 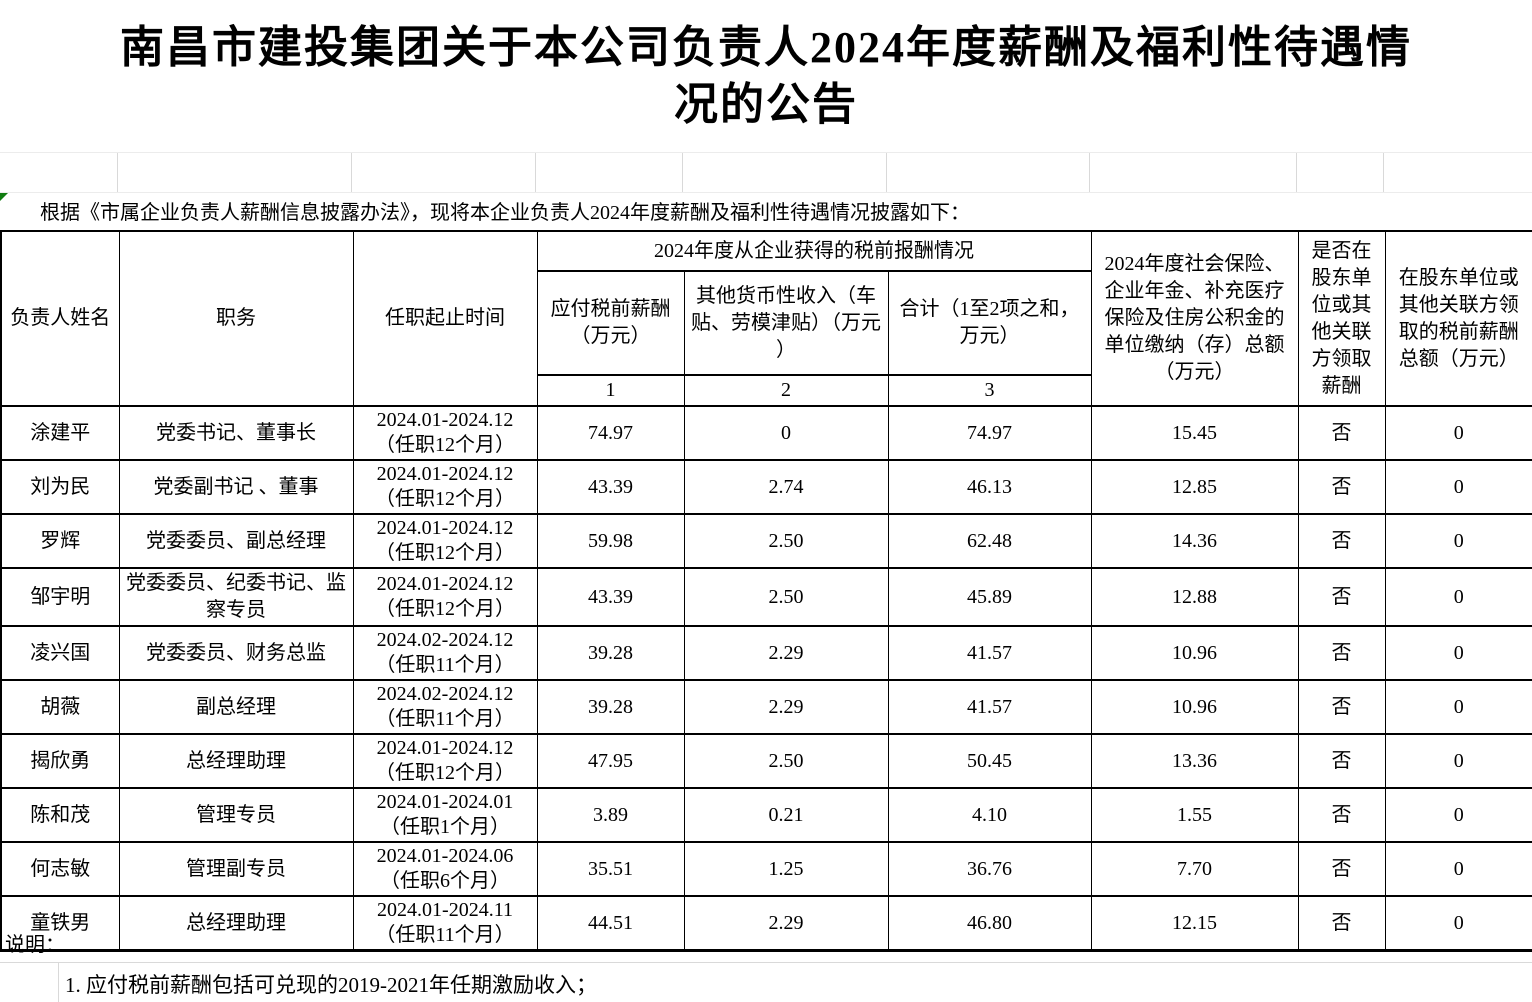 What do you see at coordinates (331, 985) in the screenshot?
I see `note-item: 1. 应付税前薪酬包括可兑现的2019-2021年任期激励收入；` at bounding box center [331, 985].